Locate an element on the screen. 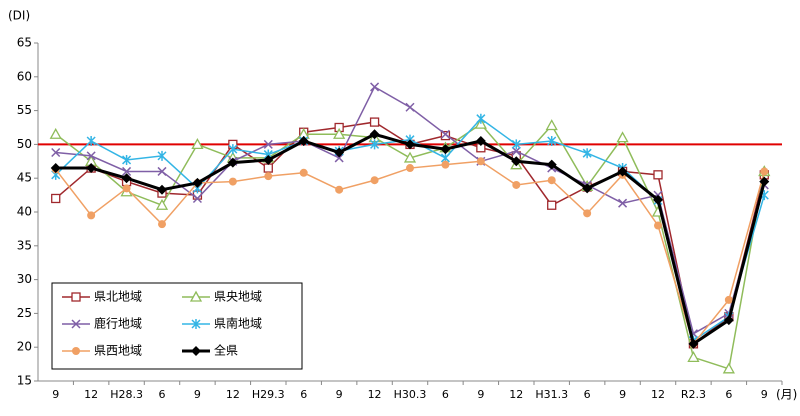 The image size is (800, 416). y-tick-label: 40 is located at coordinates (24, 212).